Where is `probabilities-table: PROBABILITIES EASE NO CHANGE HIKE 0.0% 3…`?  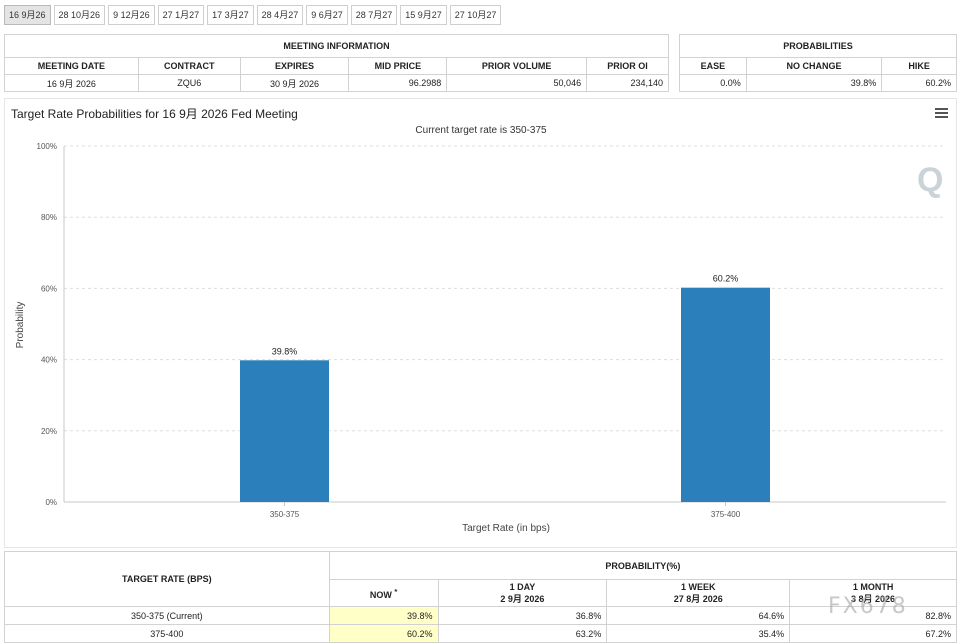 probabilities-table: PROBABILITIES EASE NO CHANGE HIKE 0.0% 3… is located at coordinates (818, 63).